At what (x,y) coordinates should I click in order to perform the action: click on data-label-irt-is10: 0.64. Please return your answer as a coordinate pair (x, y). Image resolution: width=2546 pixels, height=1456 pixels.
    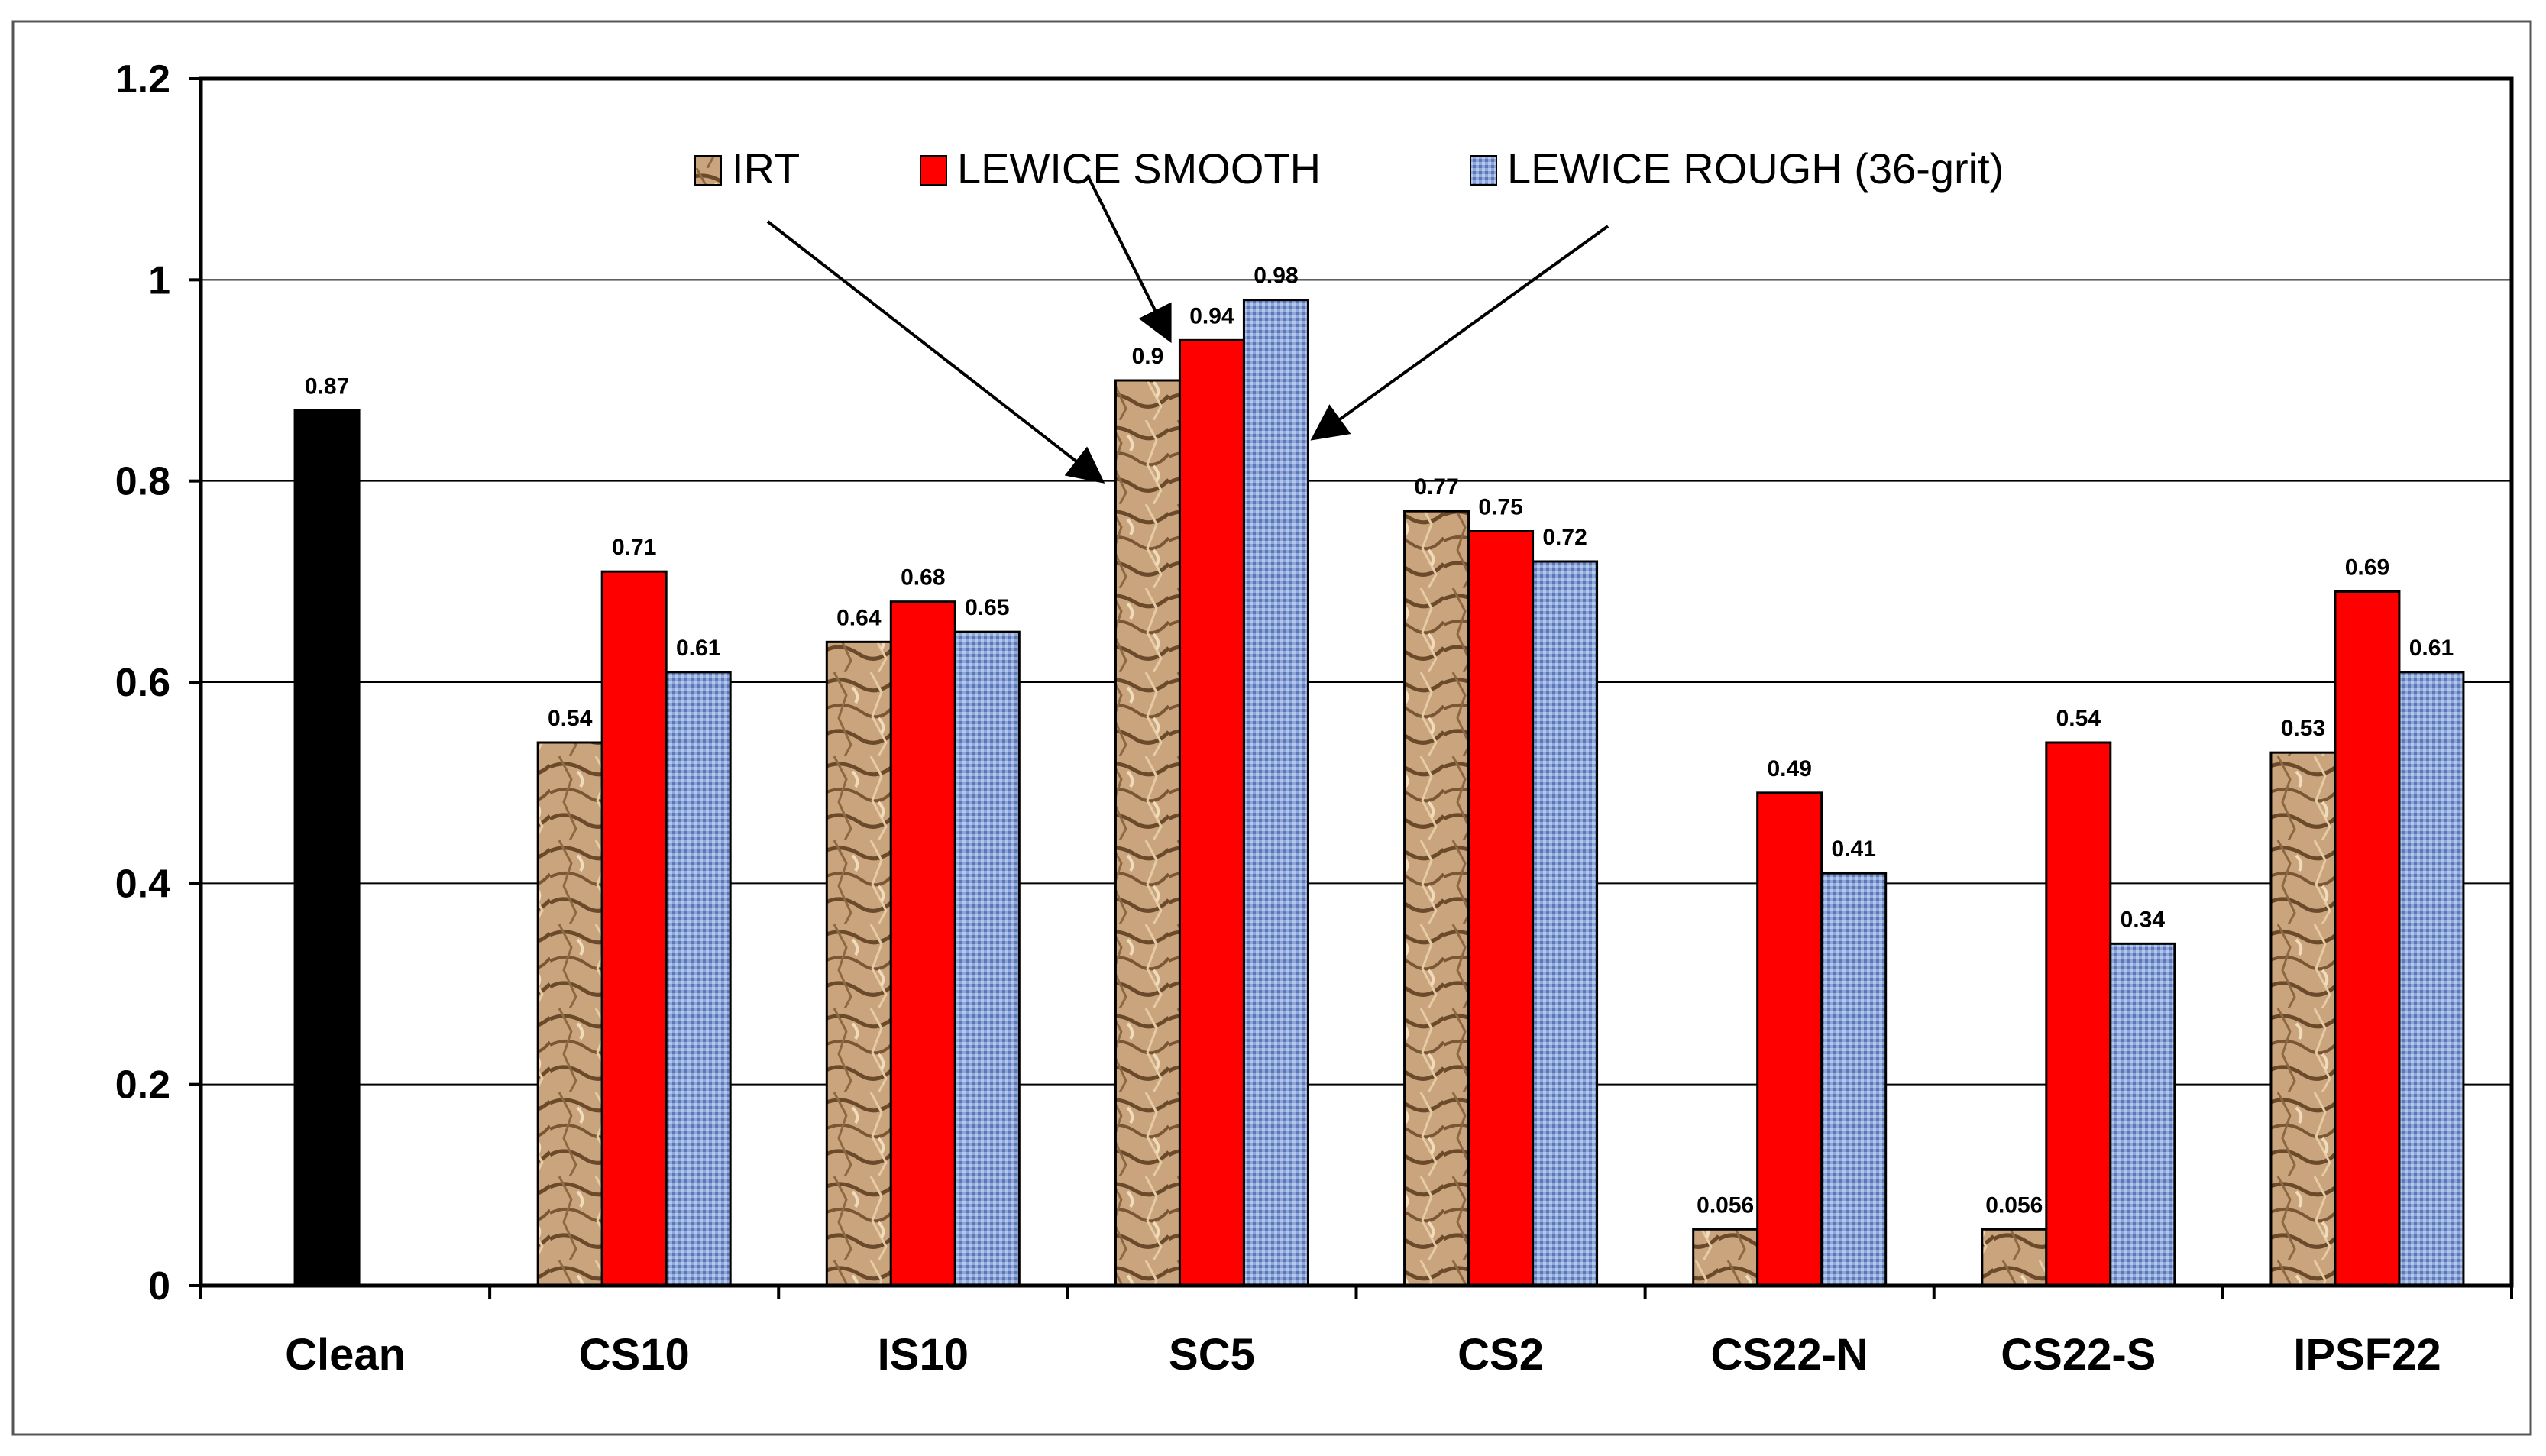
    Looking at the image, I should click on (859, 618).